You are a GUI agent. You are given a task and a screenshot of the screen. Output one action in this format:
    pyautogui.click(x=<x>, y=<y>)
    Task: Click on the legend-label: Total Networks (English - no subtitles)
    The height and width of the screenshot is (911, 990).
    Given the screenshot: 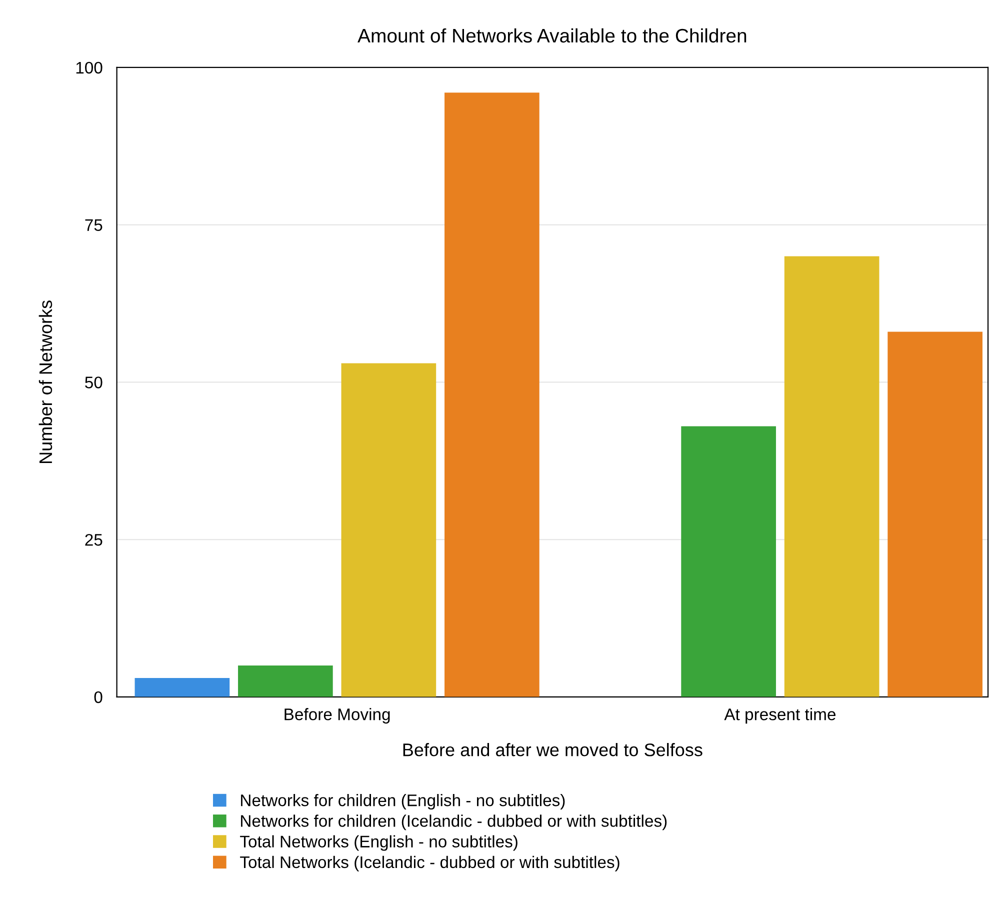 What is the action you would take?
    pyautogui.click(x=379, y=843)
    